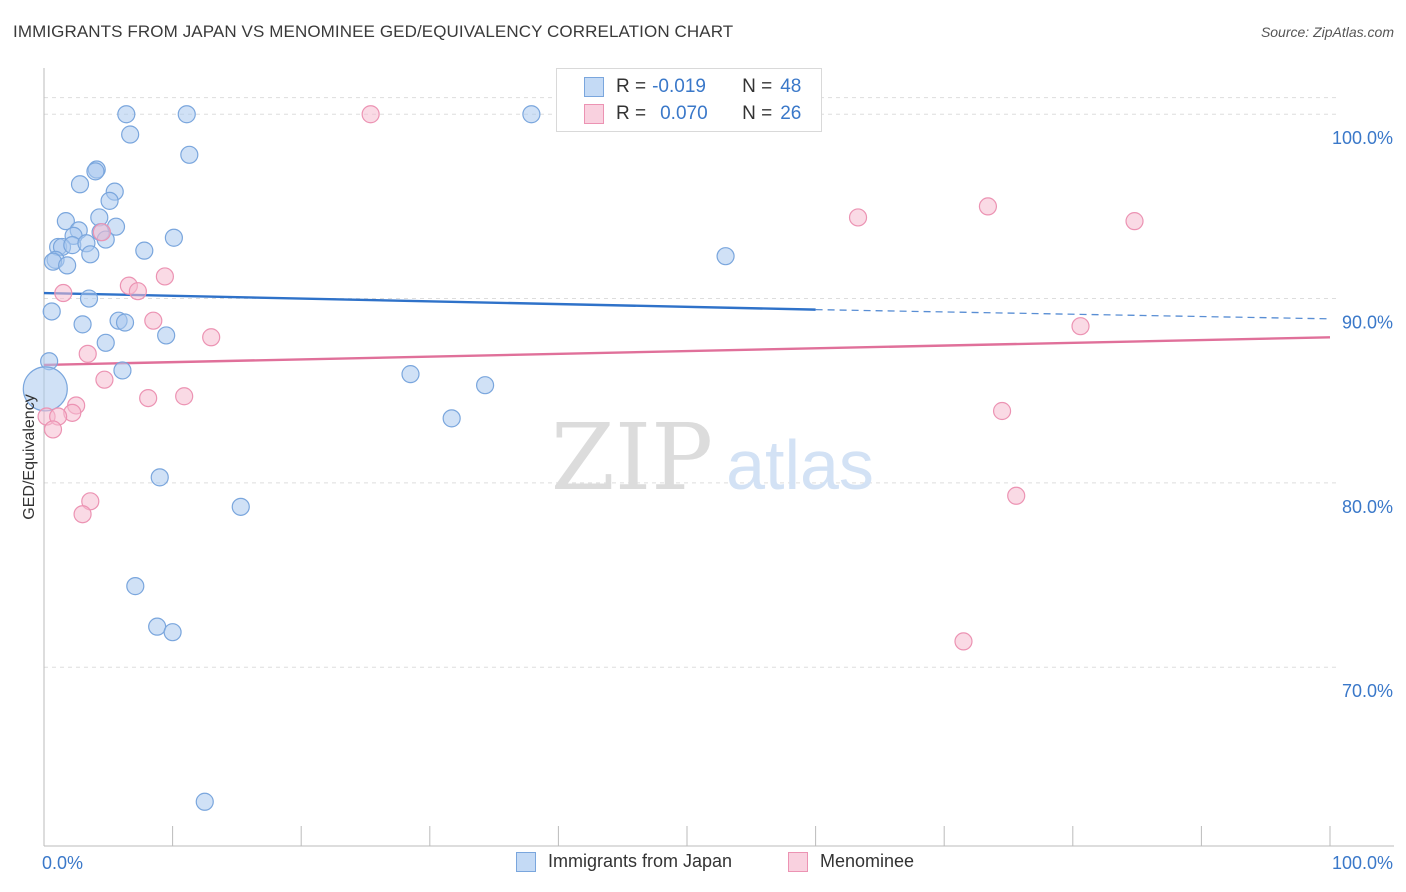 Image resolution: width=1406 pixels, height=892 pixels. I want to click on series-legend: Immigrants from Japan Menominee, so click(703, 864).